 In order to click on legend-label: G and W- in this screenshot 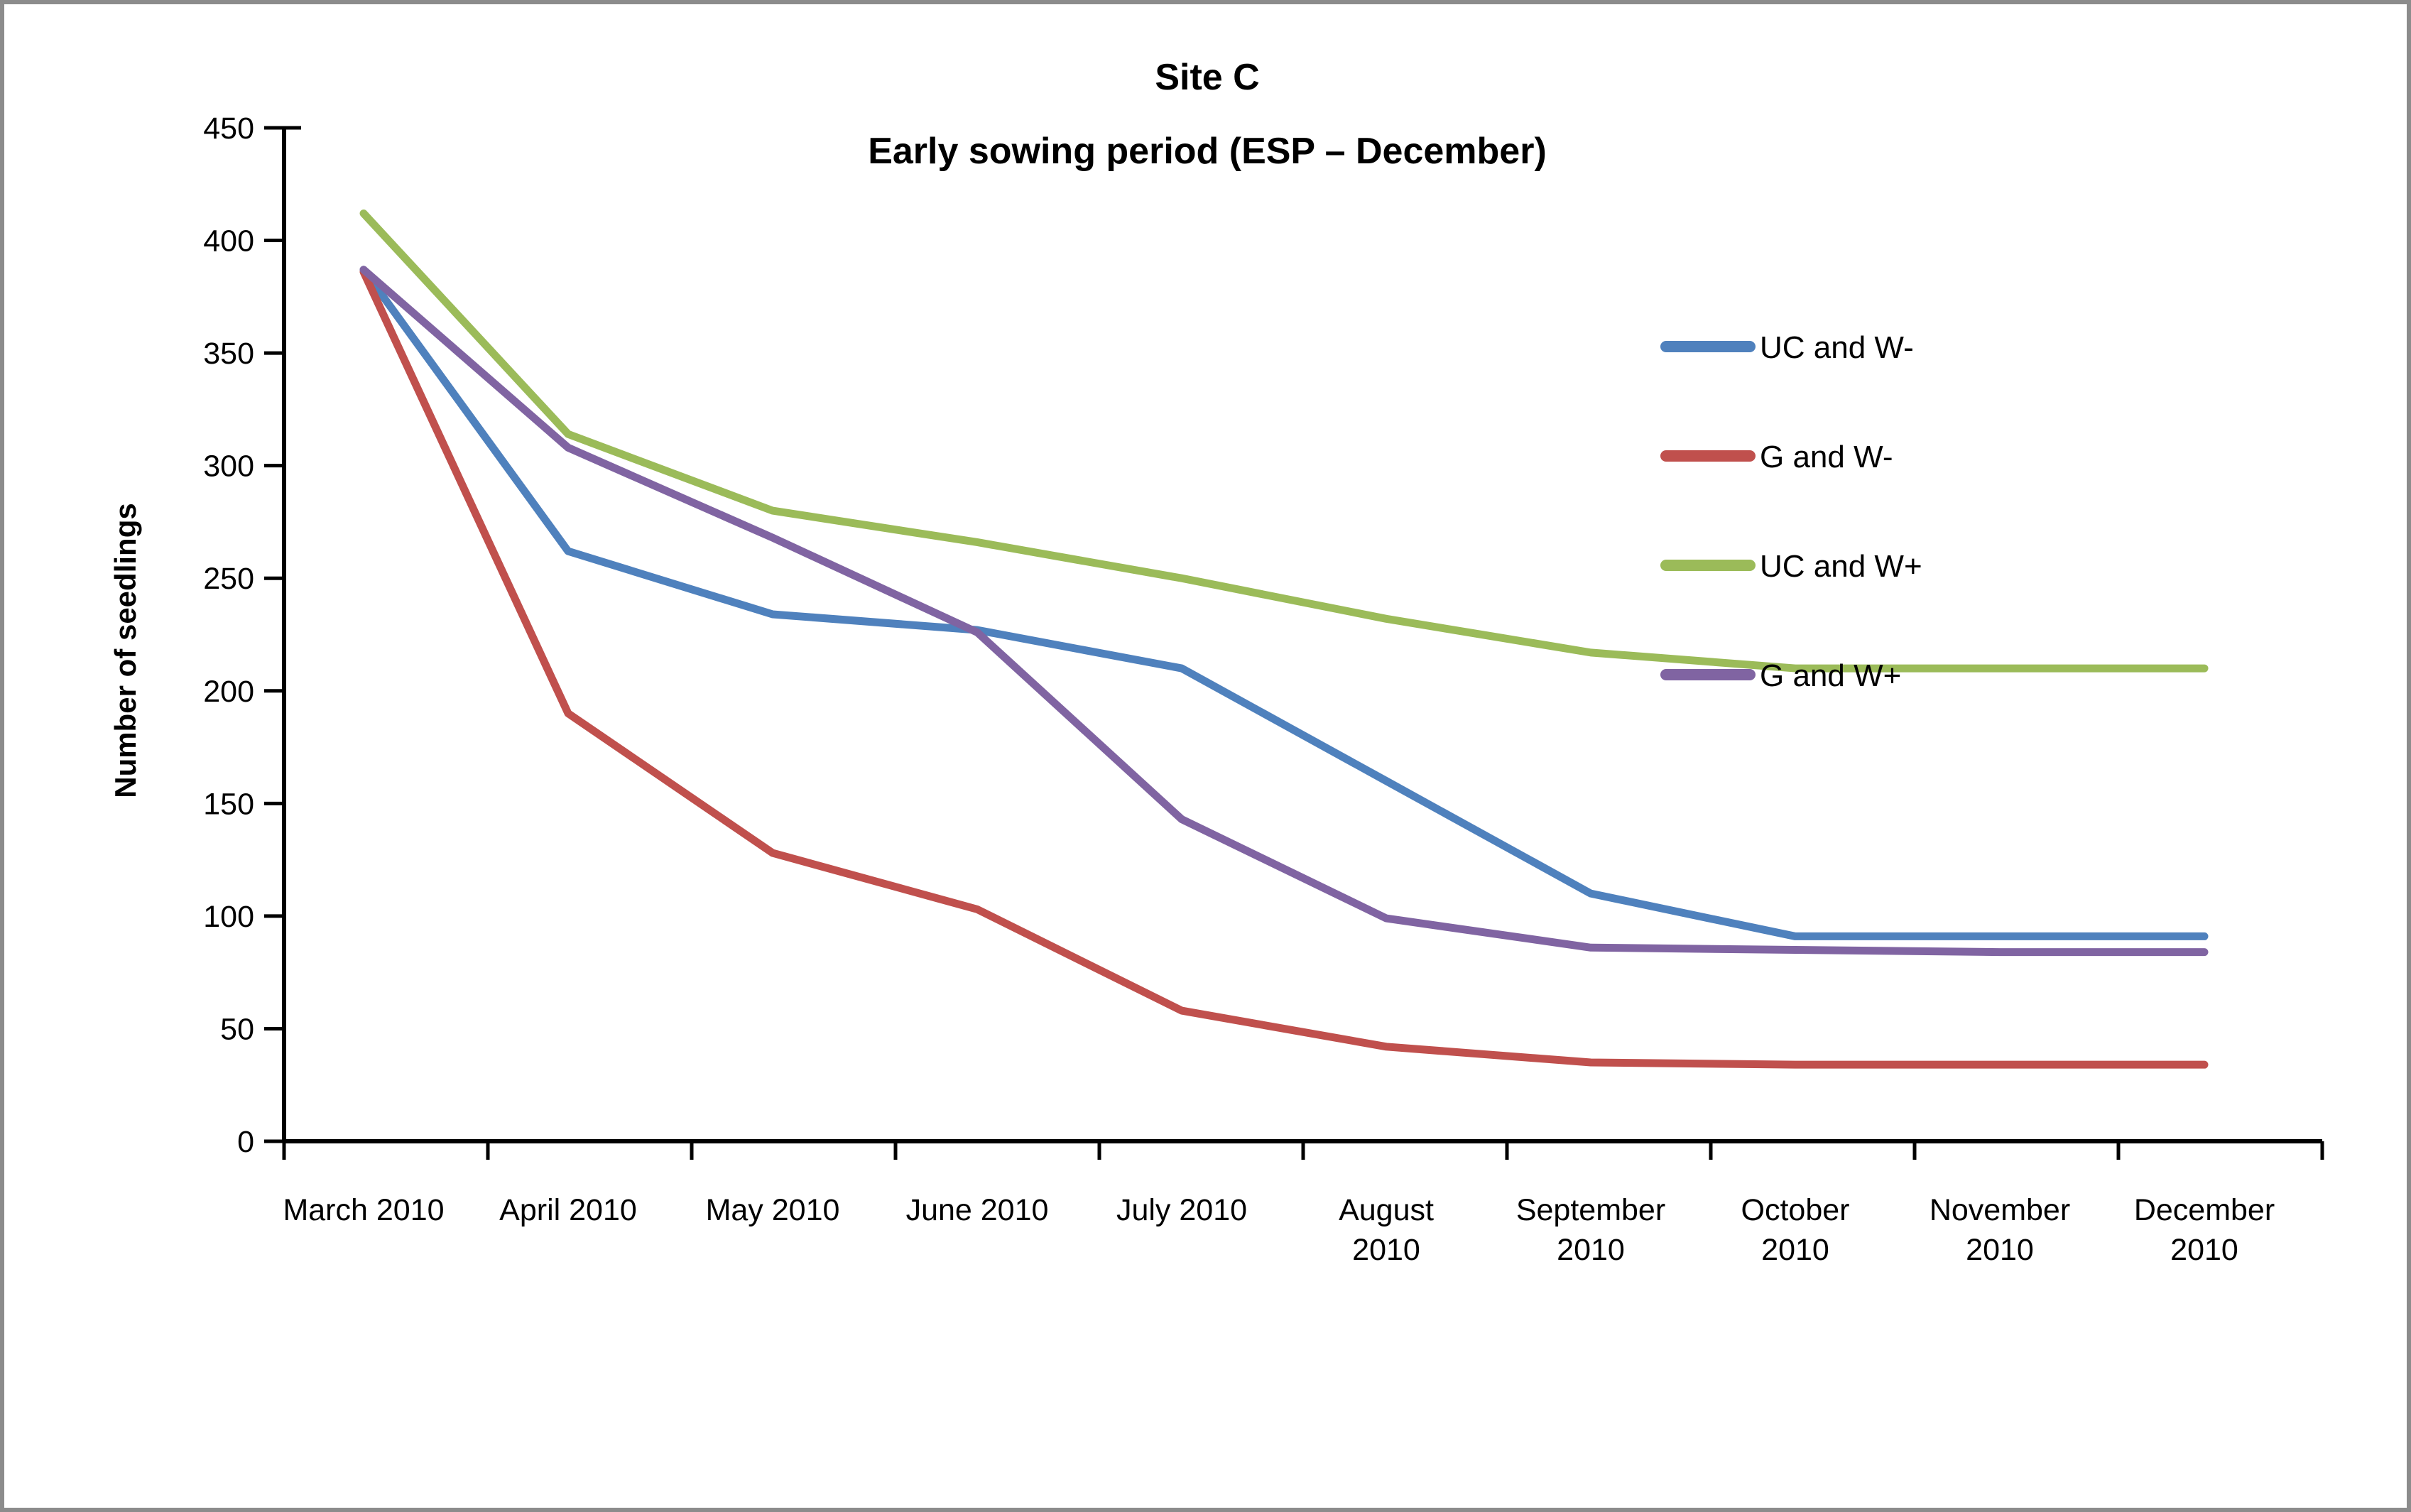, I will do `click(1827, 457)`.